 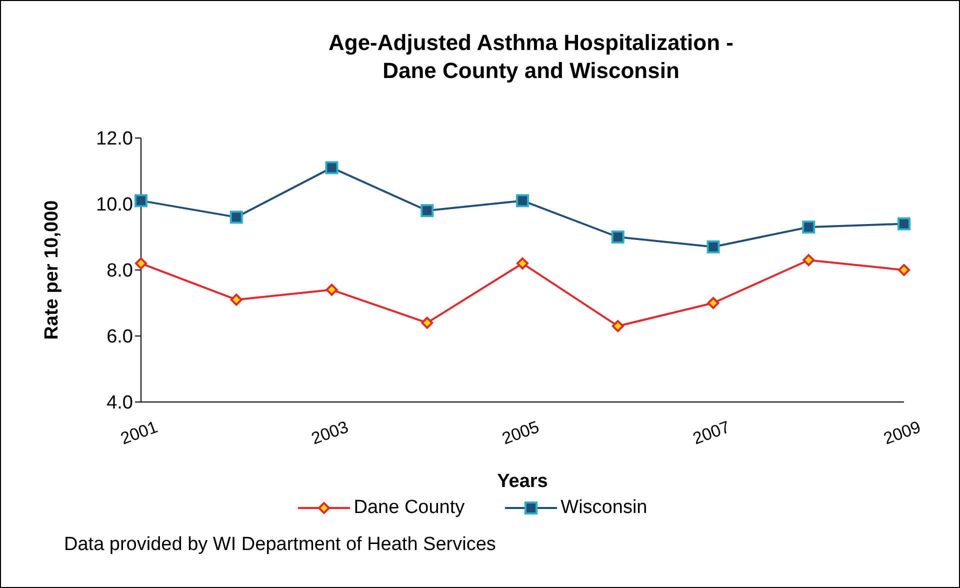 I want to click on x-tick-label: 2009, so click(x=902, y=432).